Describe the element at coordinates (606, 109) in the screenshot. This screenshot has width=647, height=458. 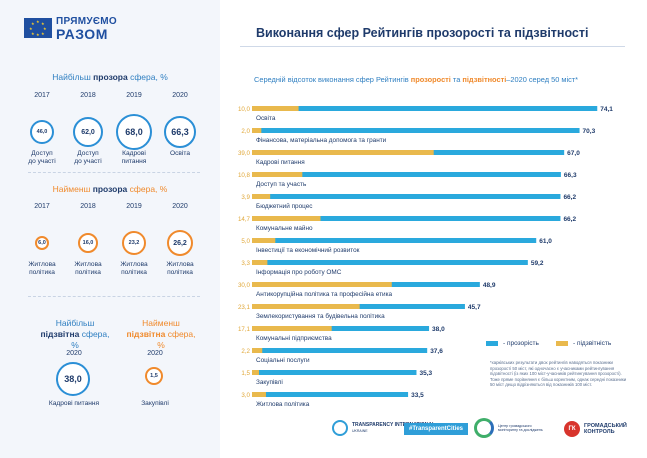
I see `value-label-transparency: 74,1` at that location.